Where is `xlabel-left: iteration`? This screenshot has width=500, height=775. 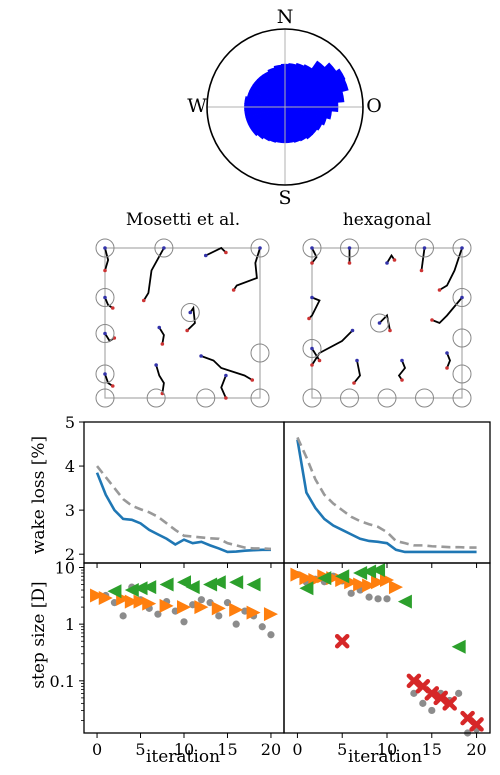 xlabel-left: iteration is located at coordinates (183, 757).